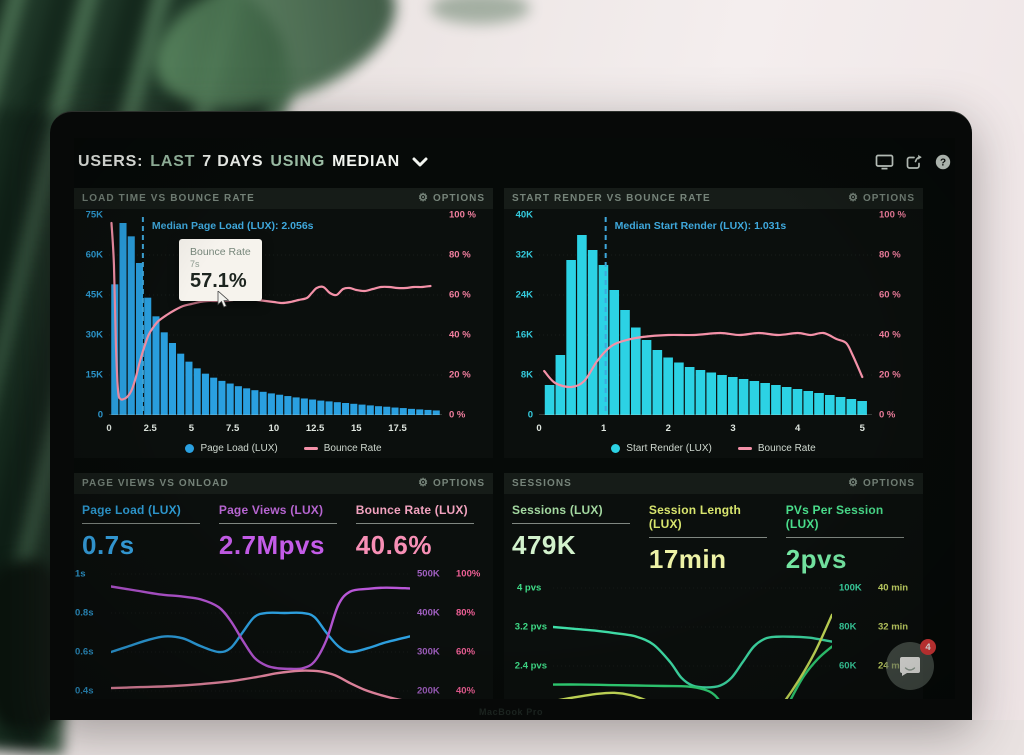  I want to click on header-toolbar: ?, so click(913, 162).